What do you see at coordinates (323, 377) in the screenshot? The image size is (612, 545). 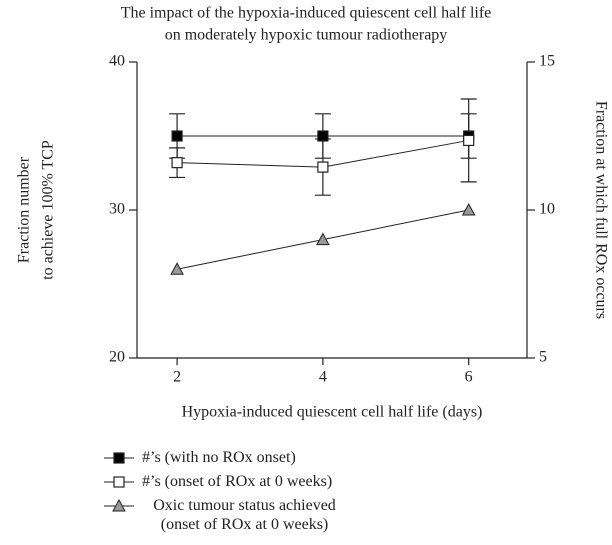 I see `x-tick-label: 4` at bounding box center [323, 377].